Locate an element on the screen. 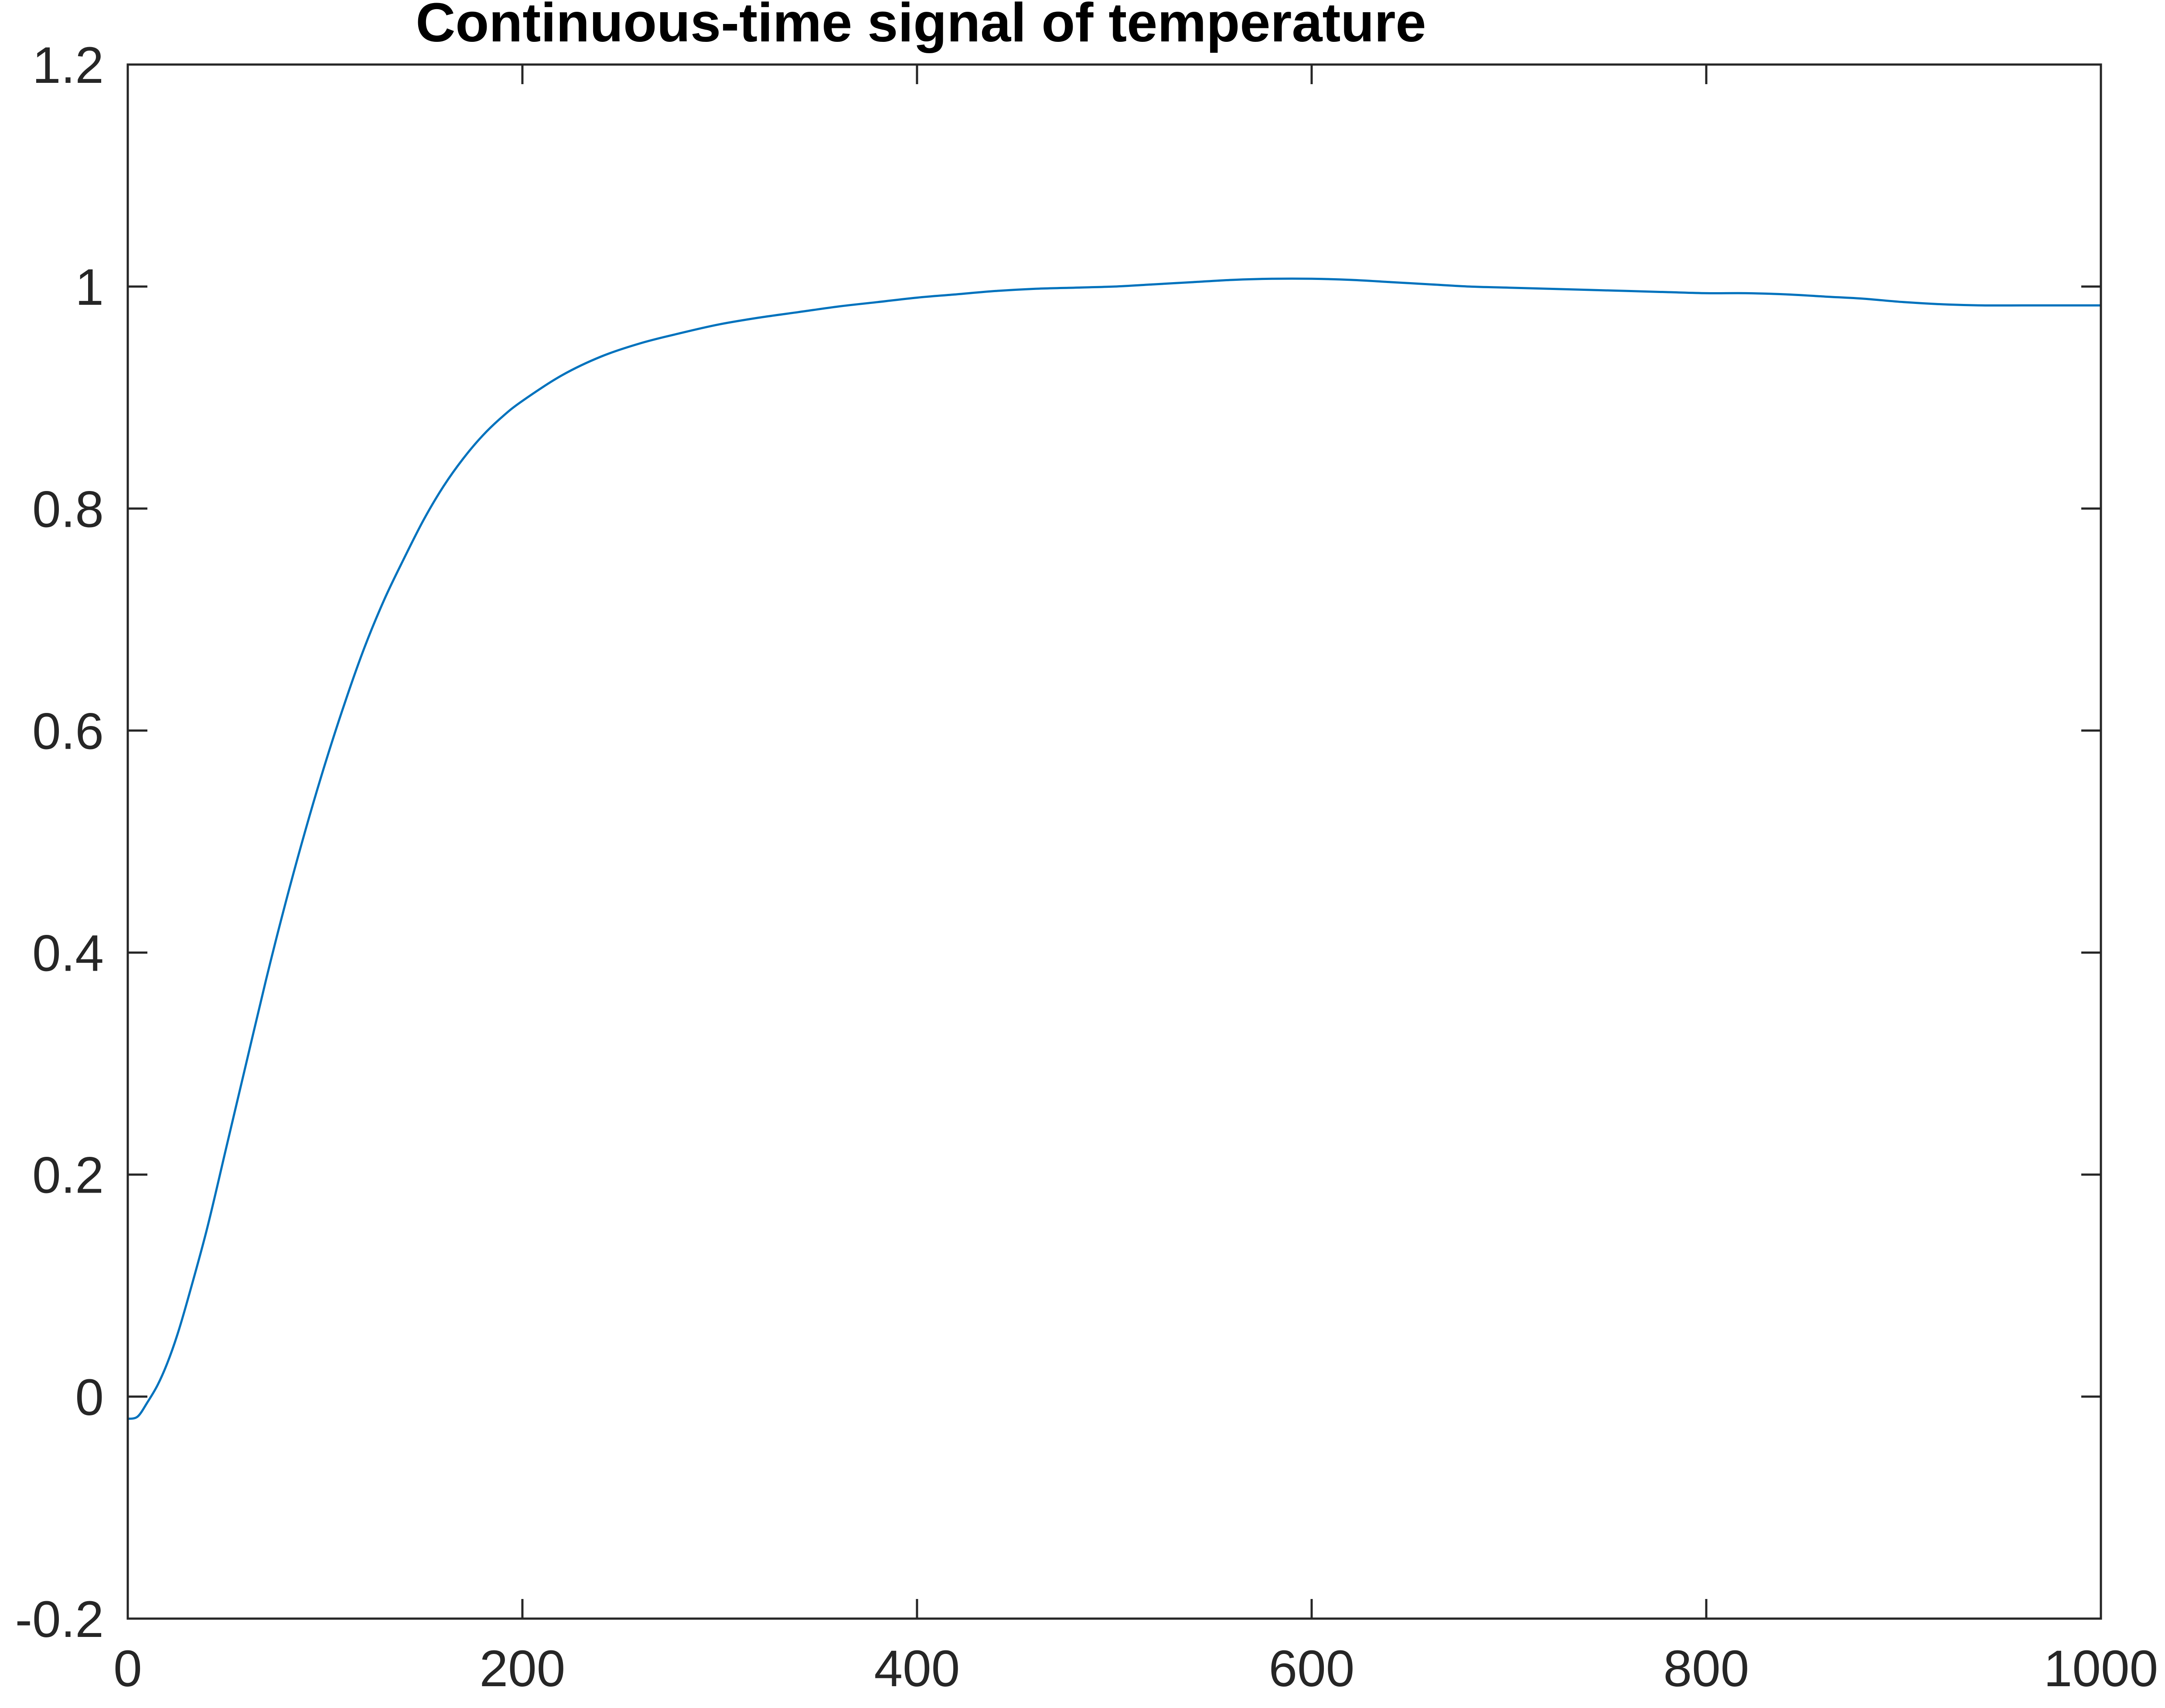 Image resolution: width=2165 pixels, height=1708 pixels. x-tick-label: 400 is located at coordinates (917, 1669).